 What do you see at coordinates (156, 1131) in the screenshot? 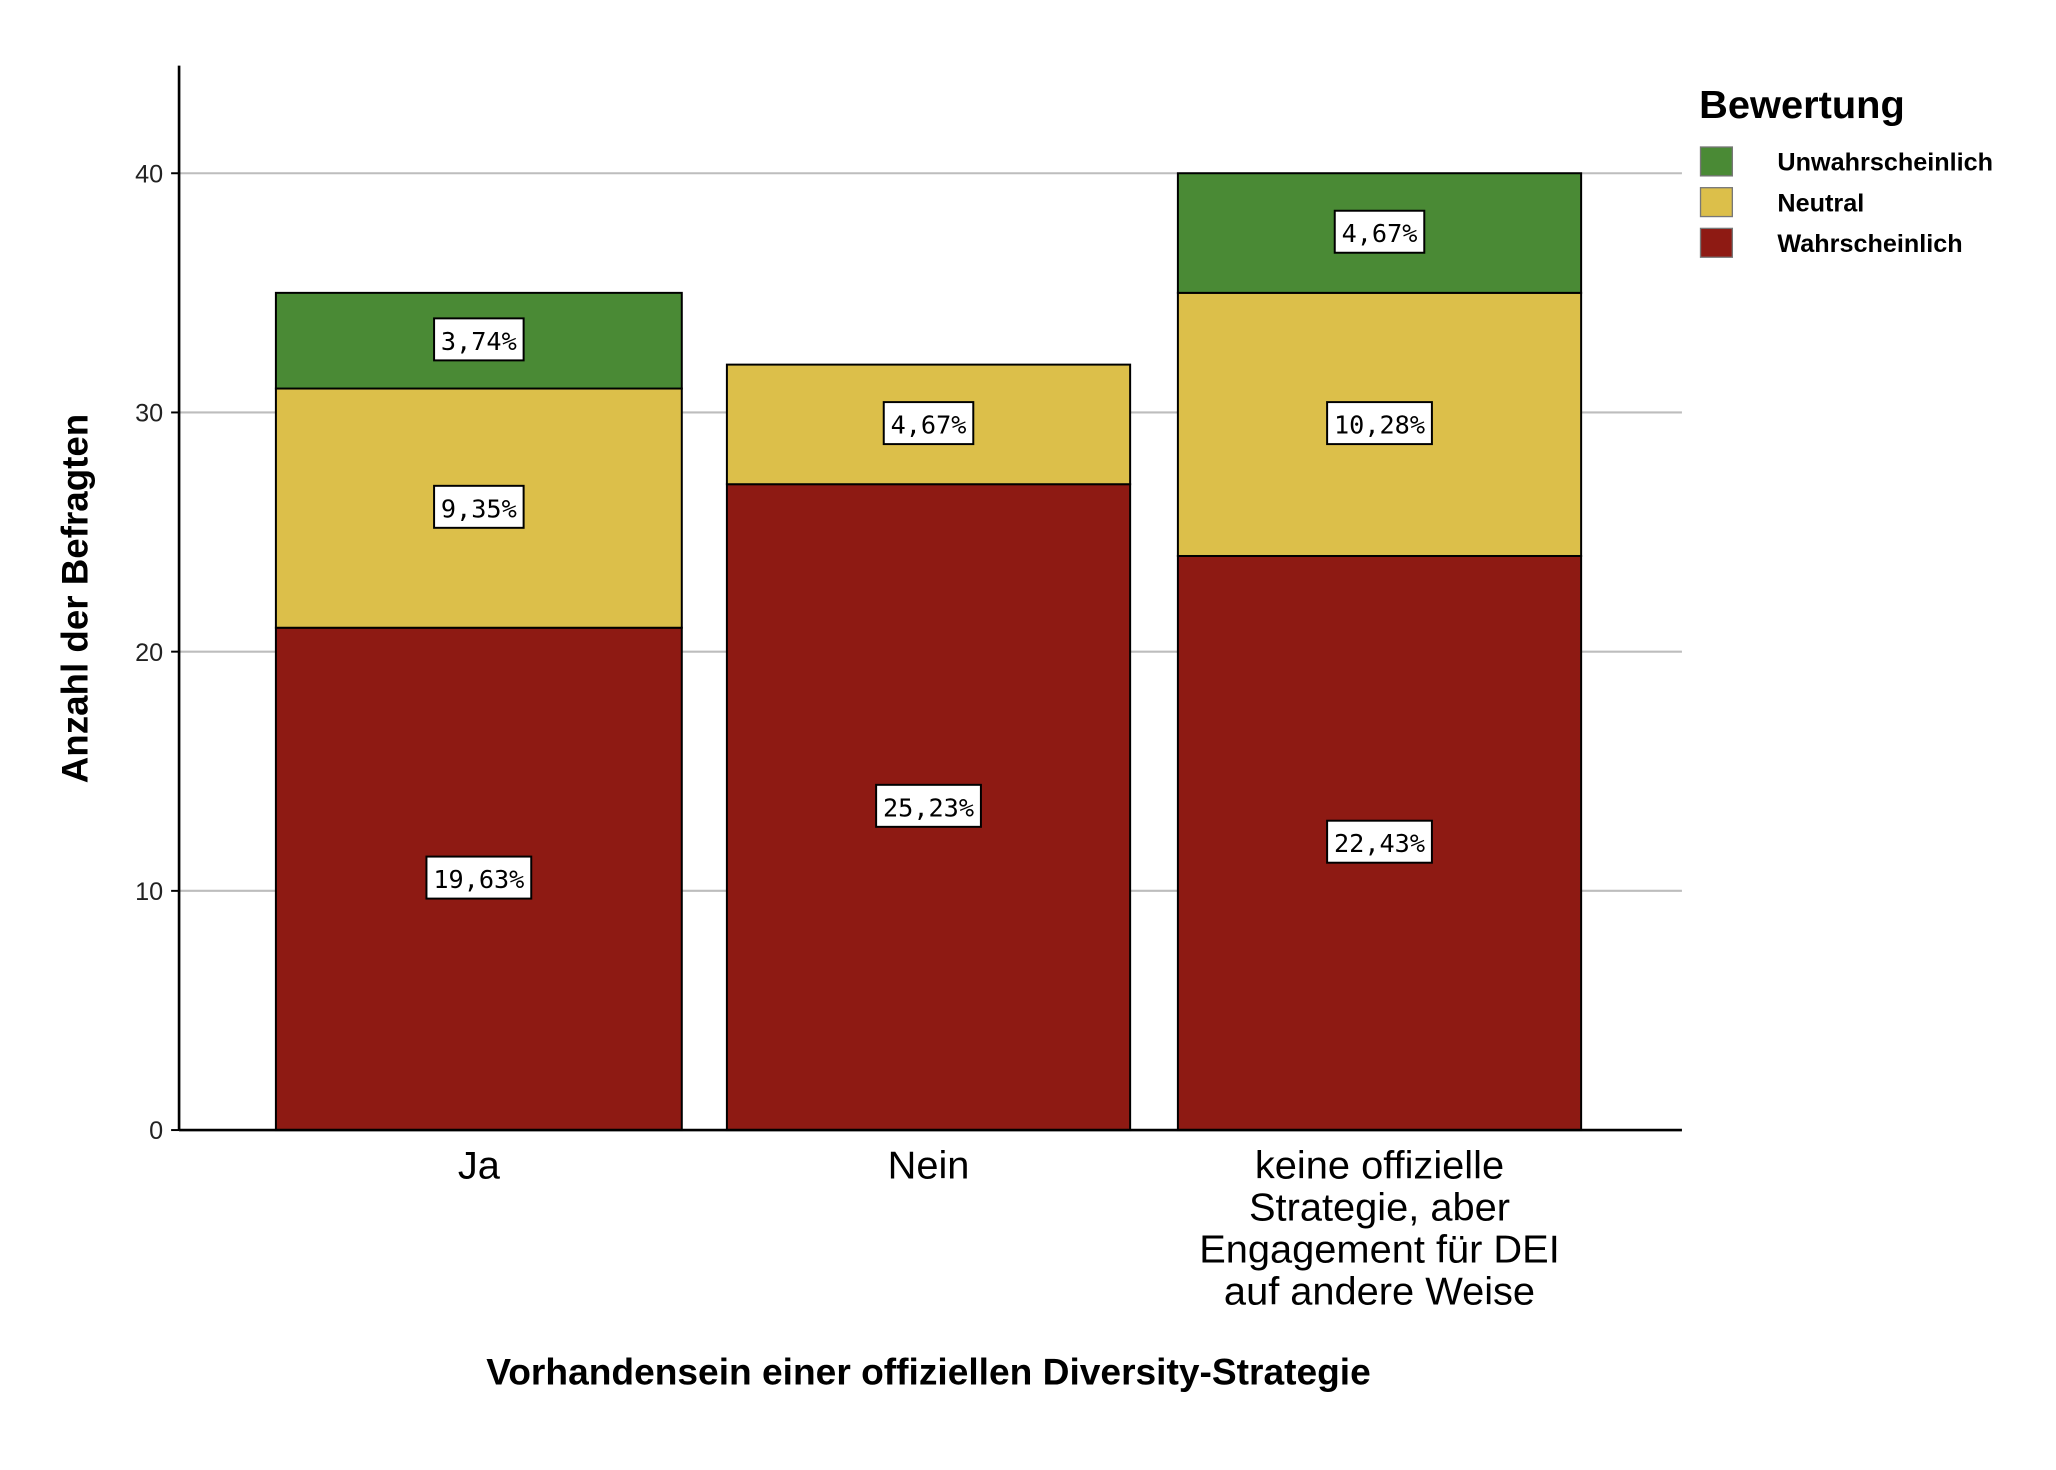
I see `y-tick-label: 0` at bounding box center [156, 1131].